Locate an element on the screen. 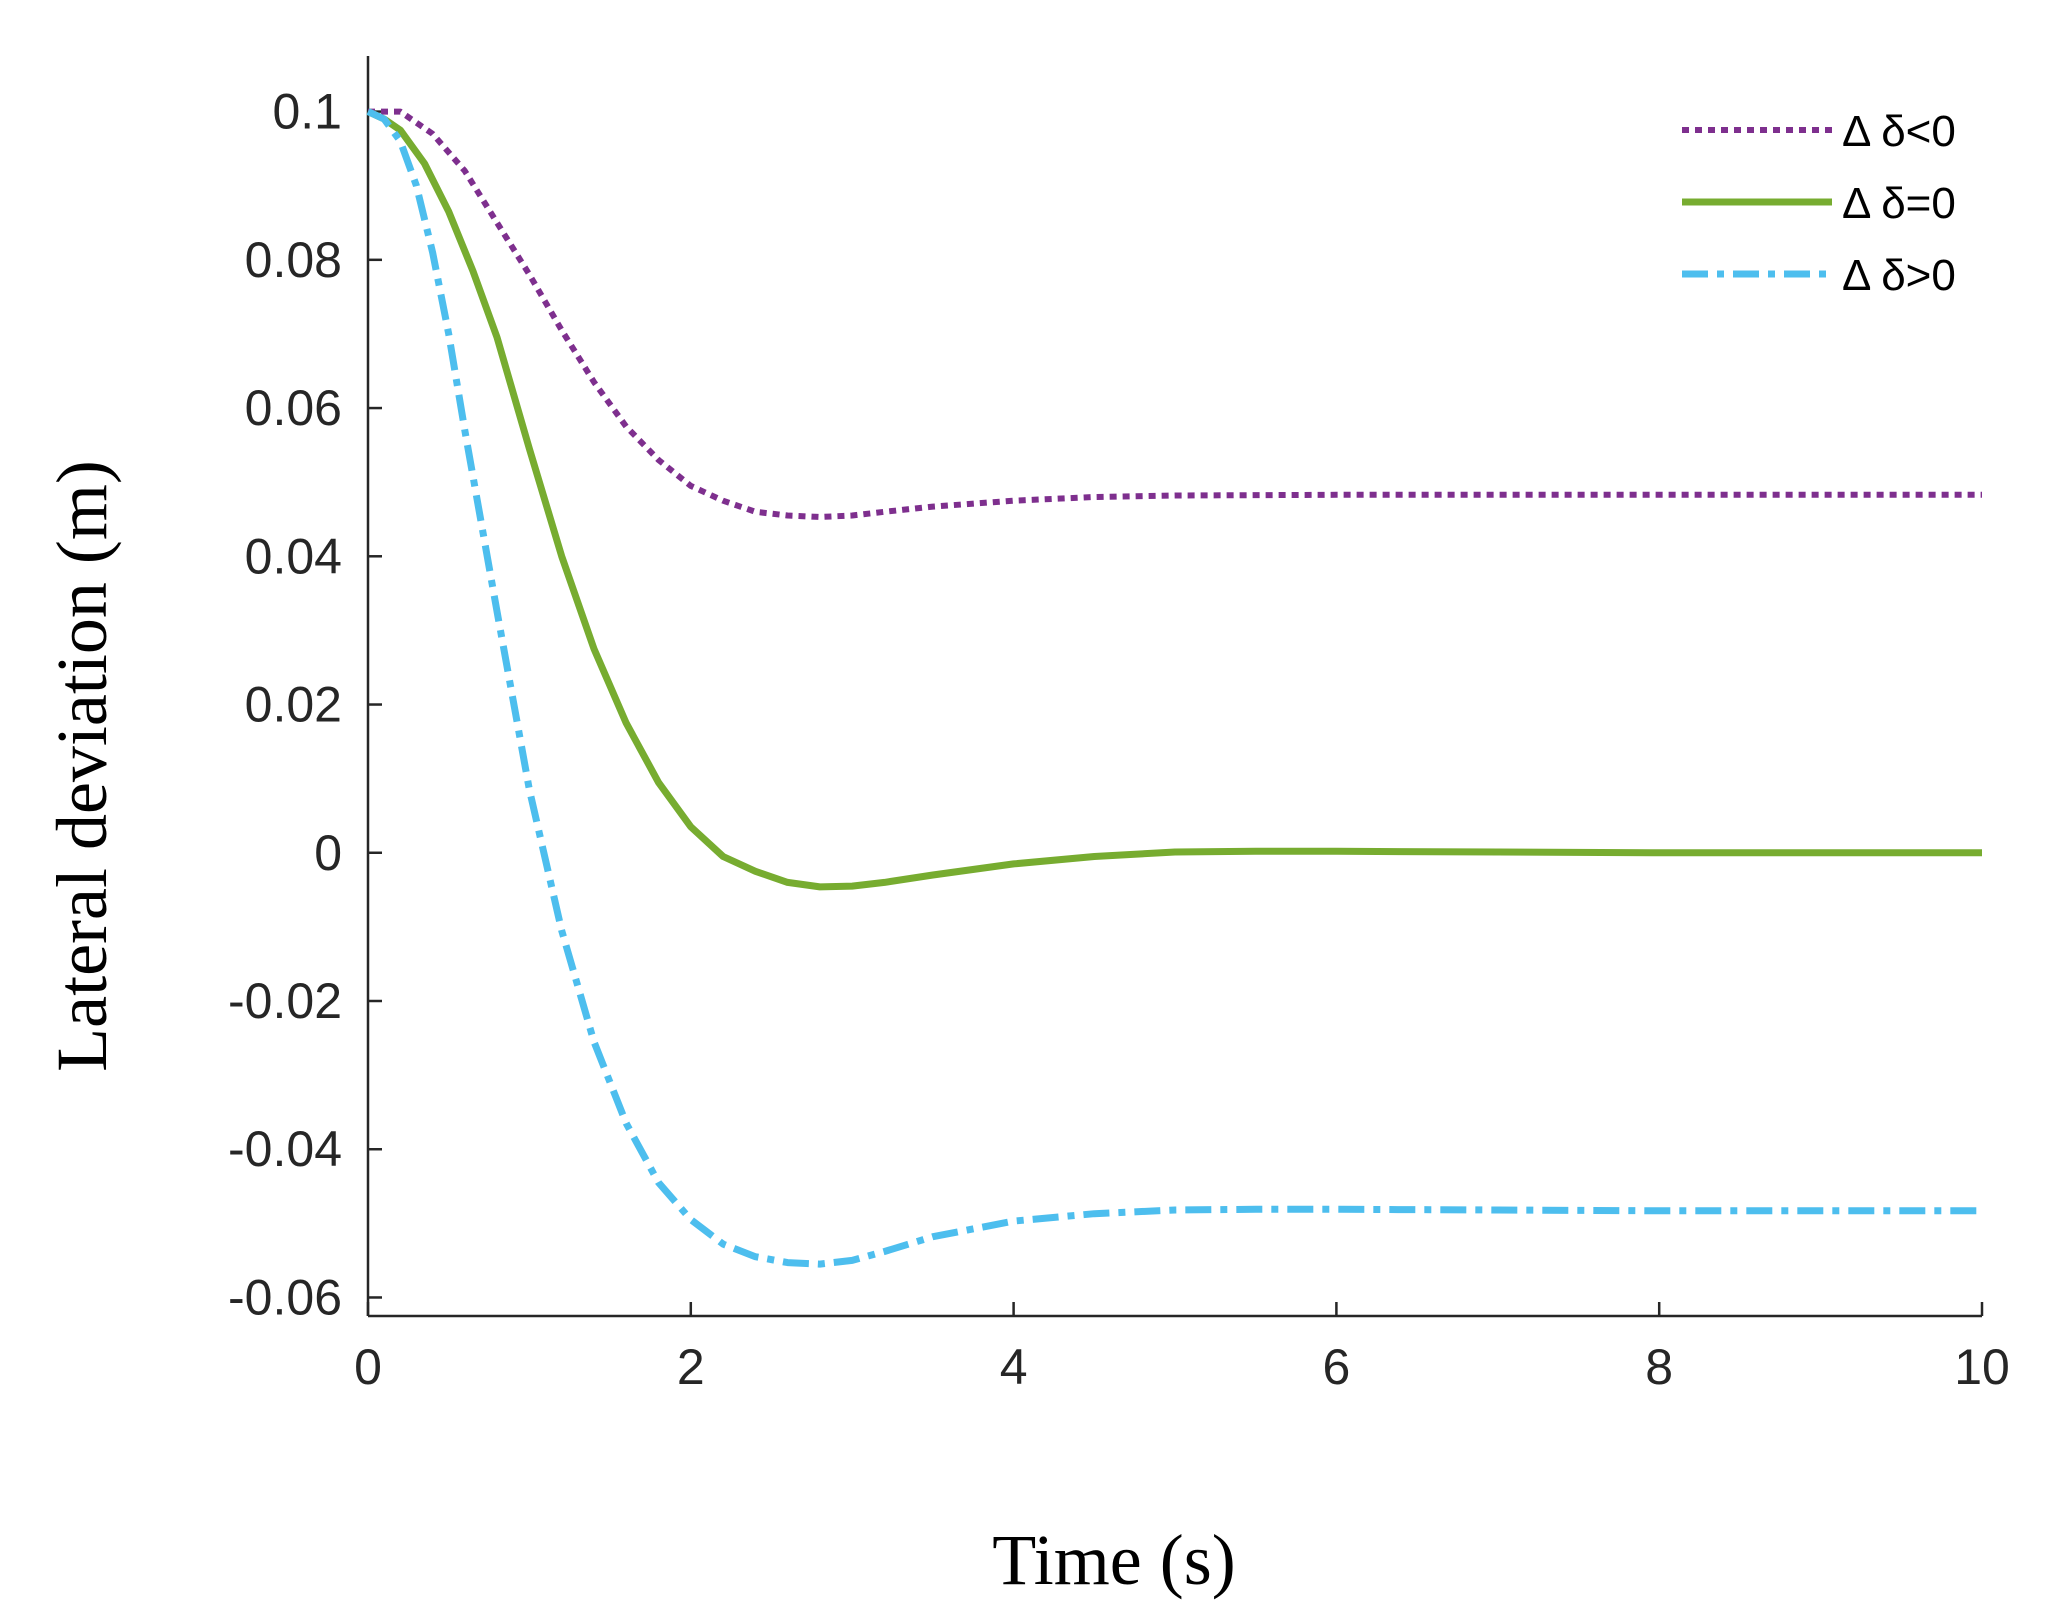  y-tick-label: -0.06 is located at coordinates (285, 1297).